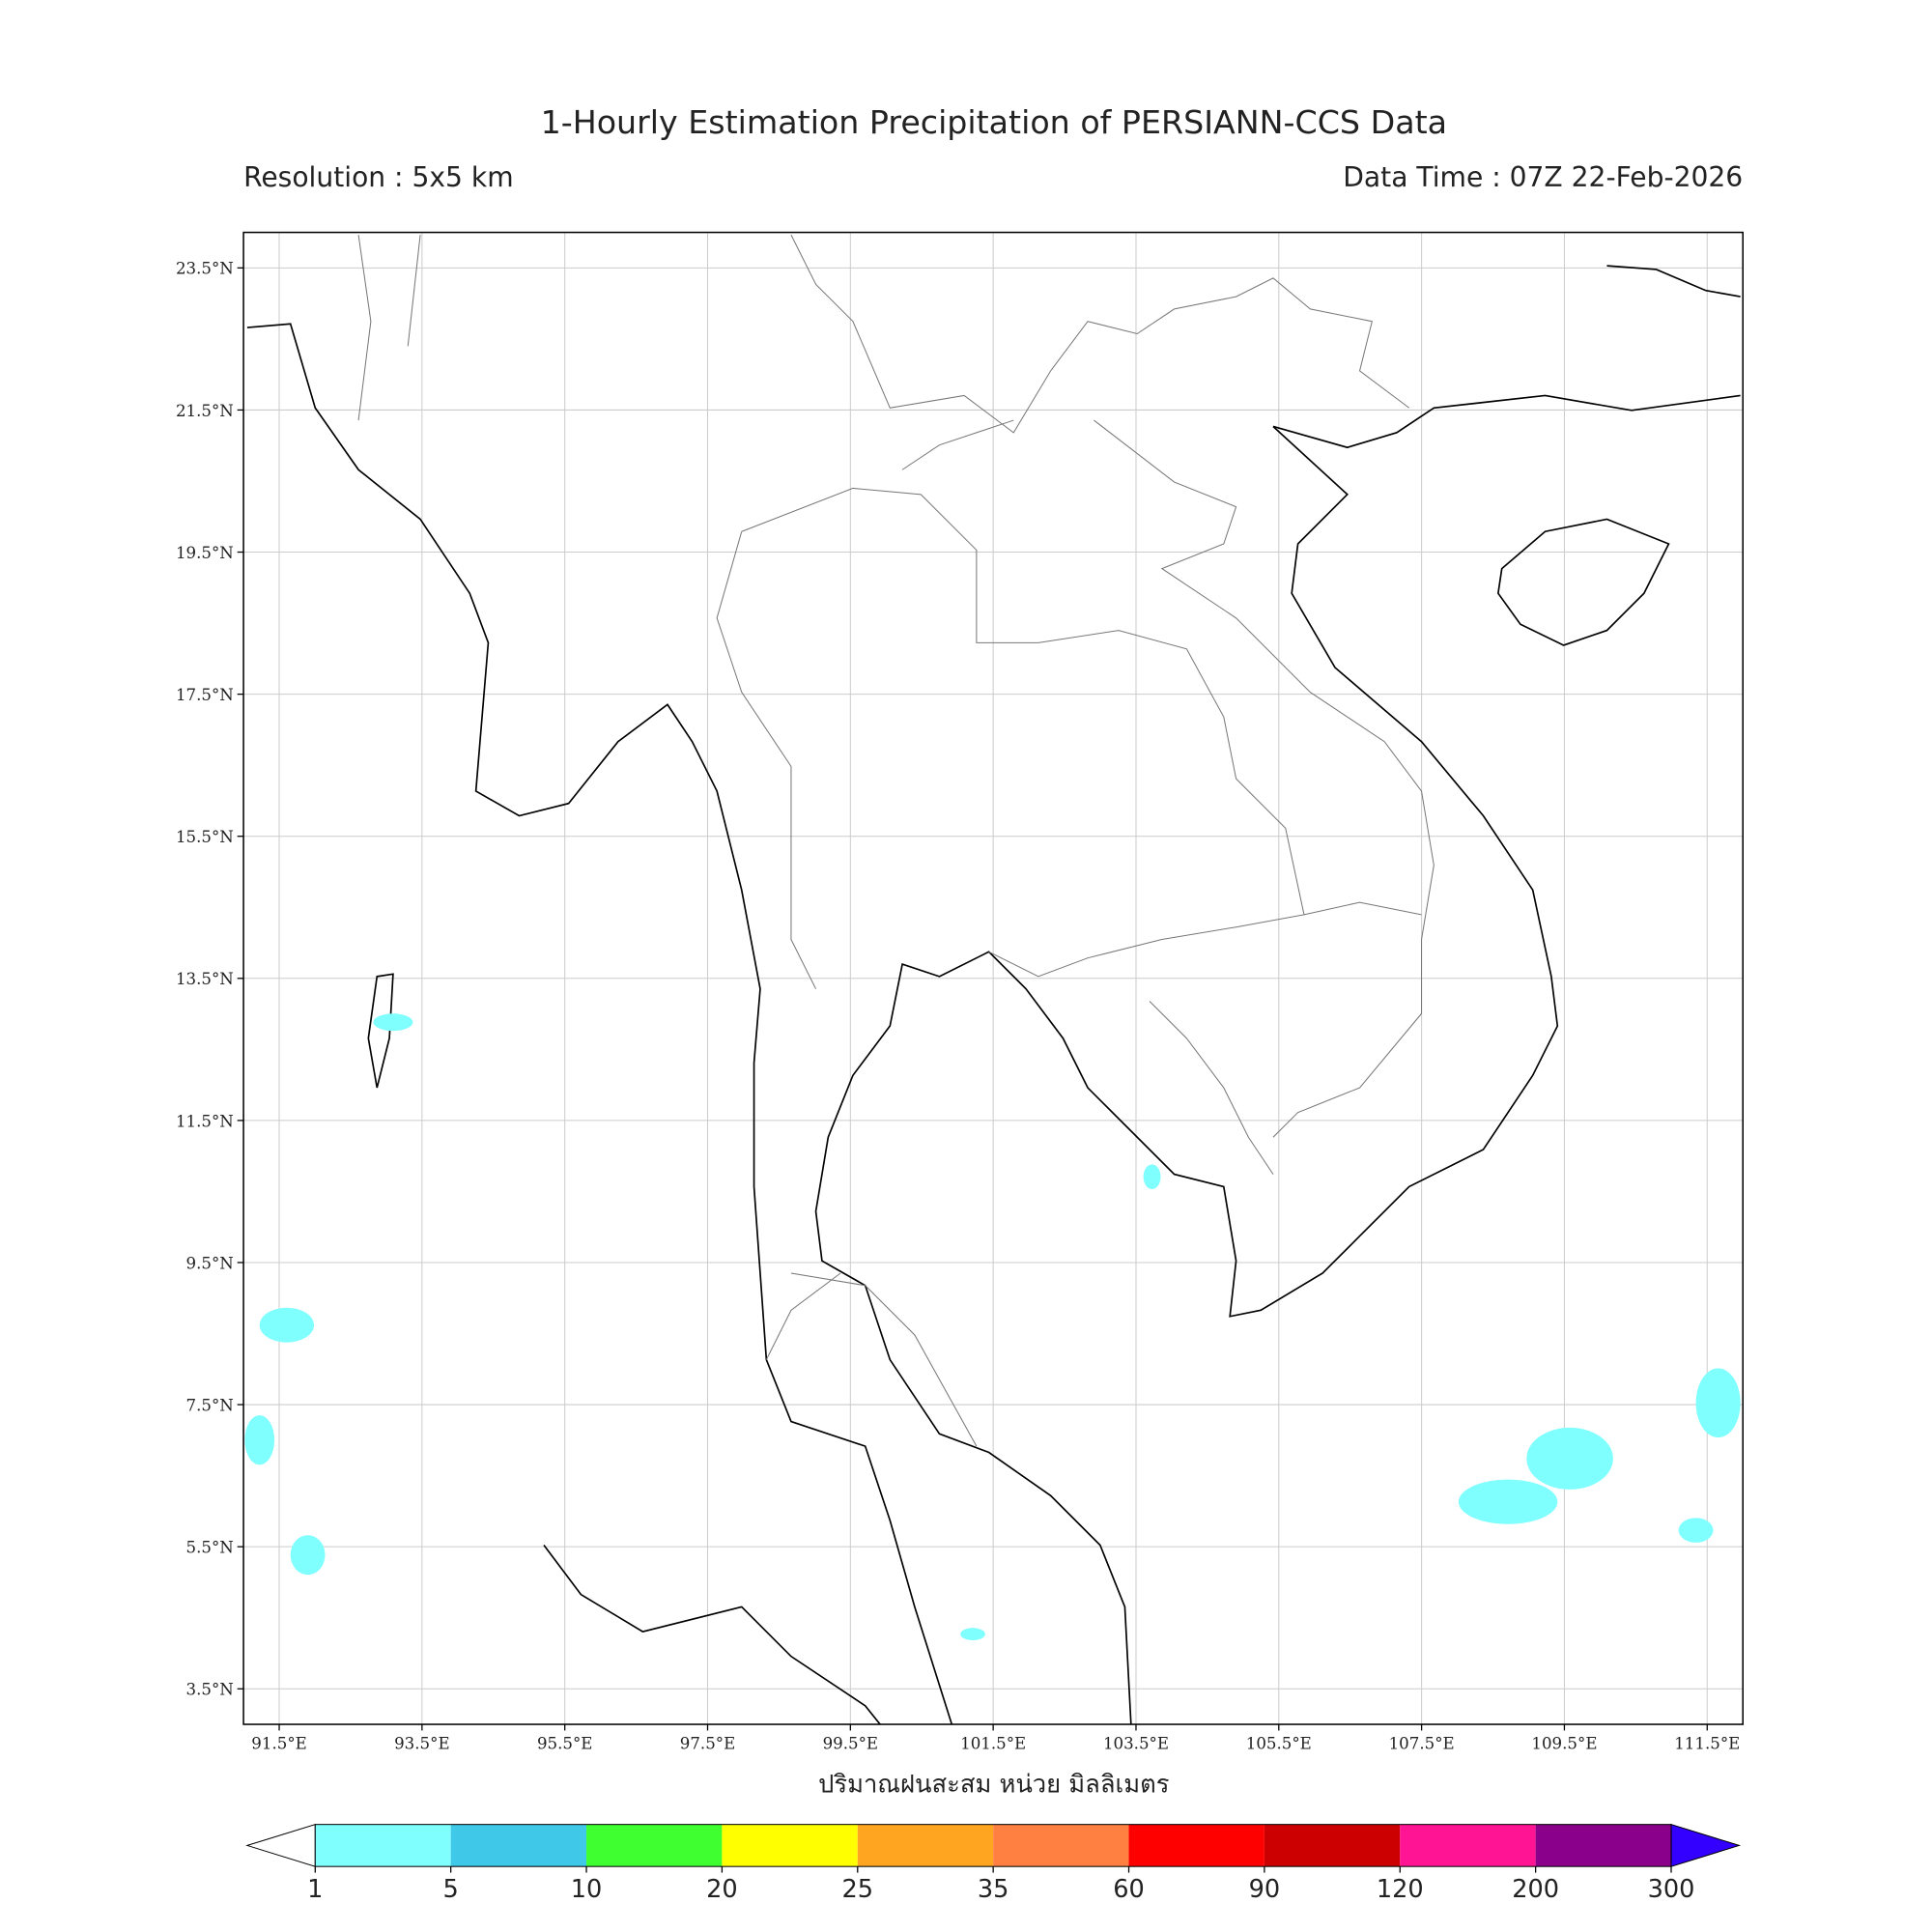 The height and width of the screenshot is (1932, 1932). Describe the element at coordinates (1129, 1889) in the screenshot. I see `colorbar-label: 60` at that location.